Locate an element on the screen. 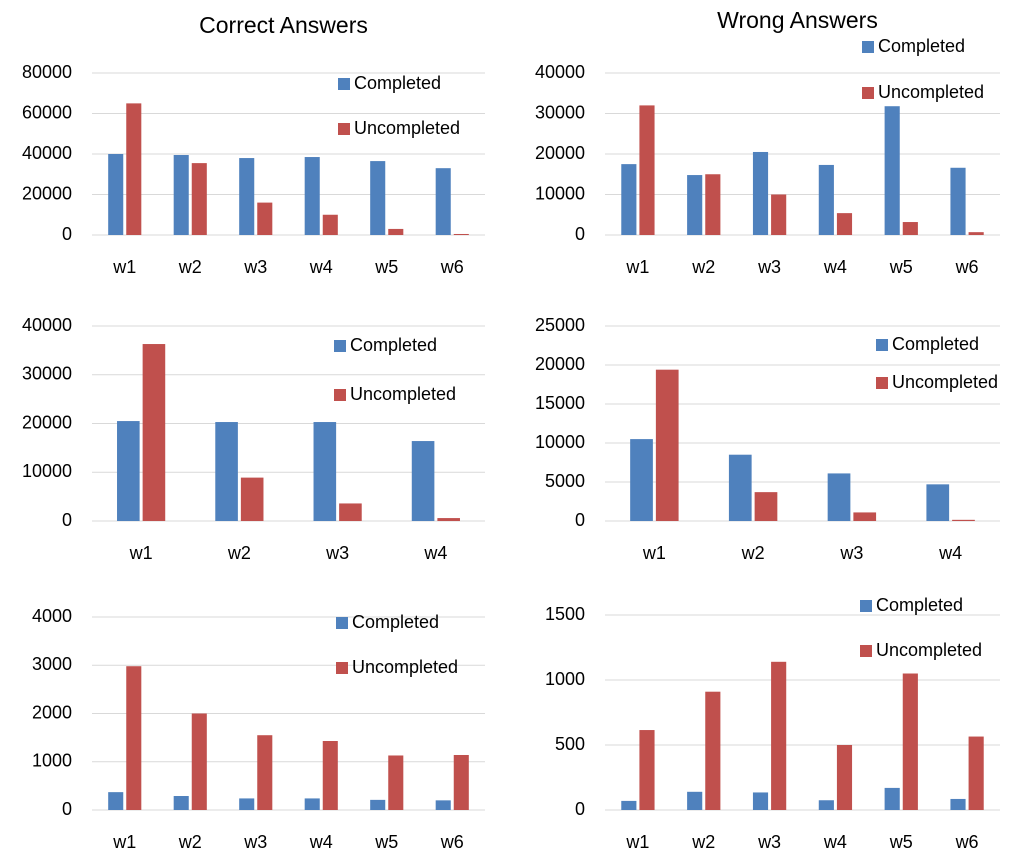 The image size is (1025, 852). y-tick-label: 2000 is located at coordinates (52, 712).